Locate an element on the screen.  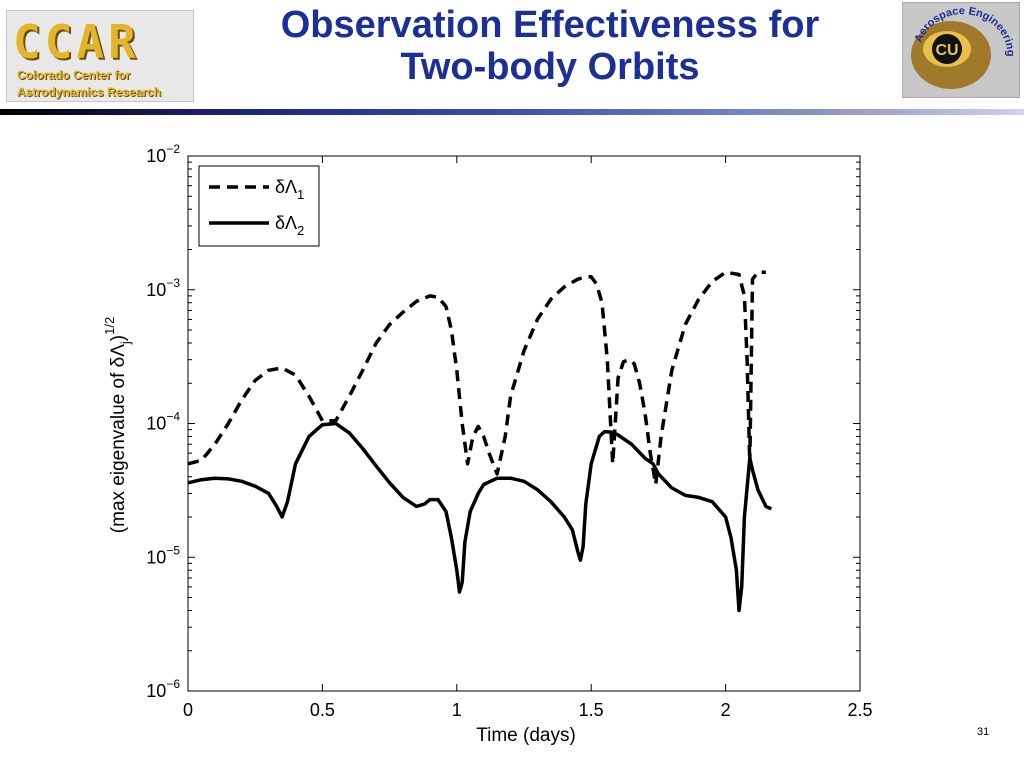
cu-aerospace-logo-graphic: CU Aerospace Engineering is located at coordinates (961, 50).